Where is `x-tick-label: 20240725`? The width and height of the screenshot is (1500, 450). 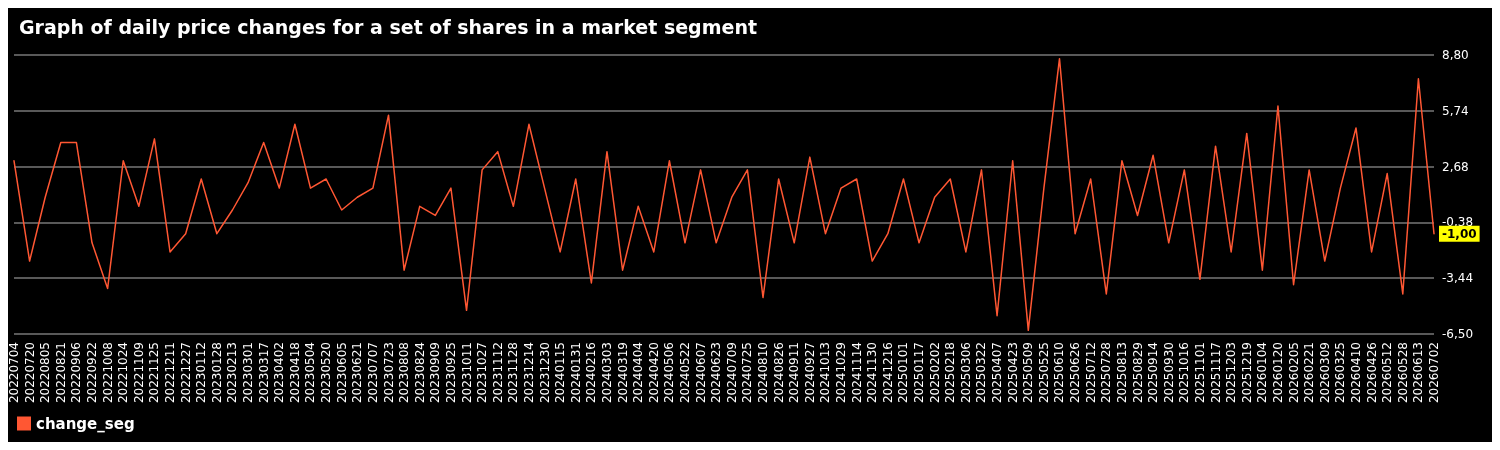
x-tick-label: 20240725 is located at coordinates (747, 373).